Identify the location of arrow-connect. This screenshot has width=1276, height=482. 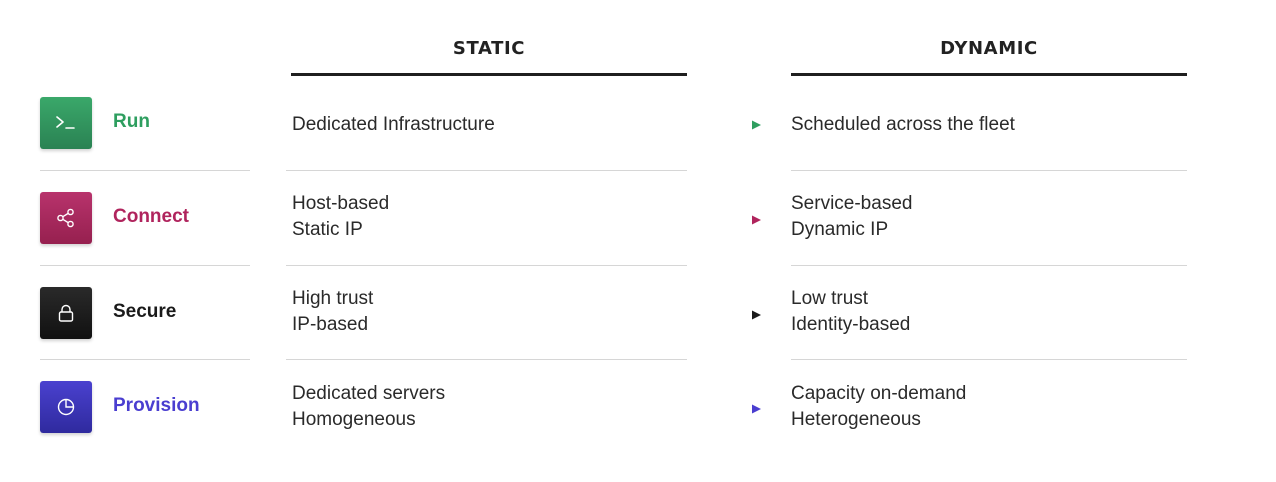
(740, 222).